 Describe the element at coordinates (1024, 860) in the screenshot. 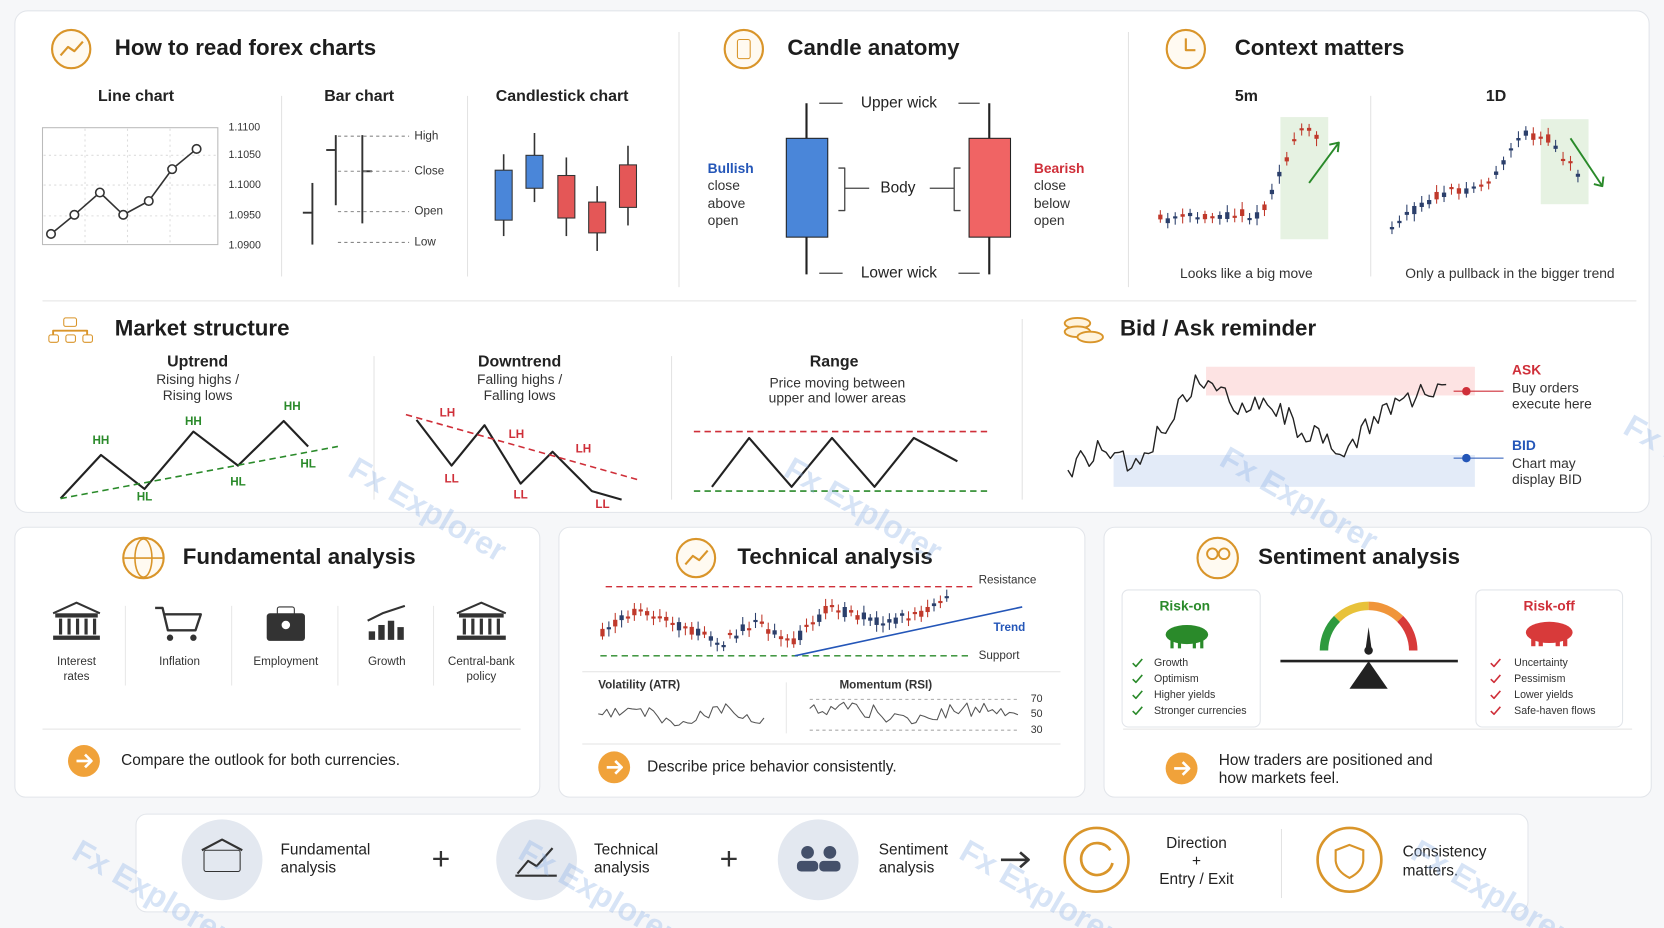

I see `flow-arrow` at that location.